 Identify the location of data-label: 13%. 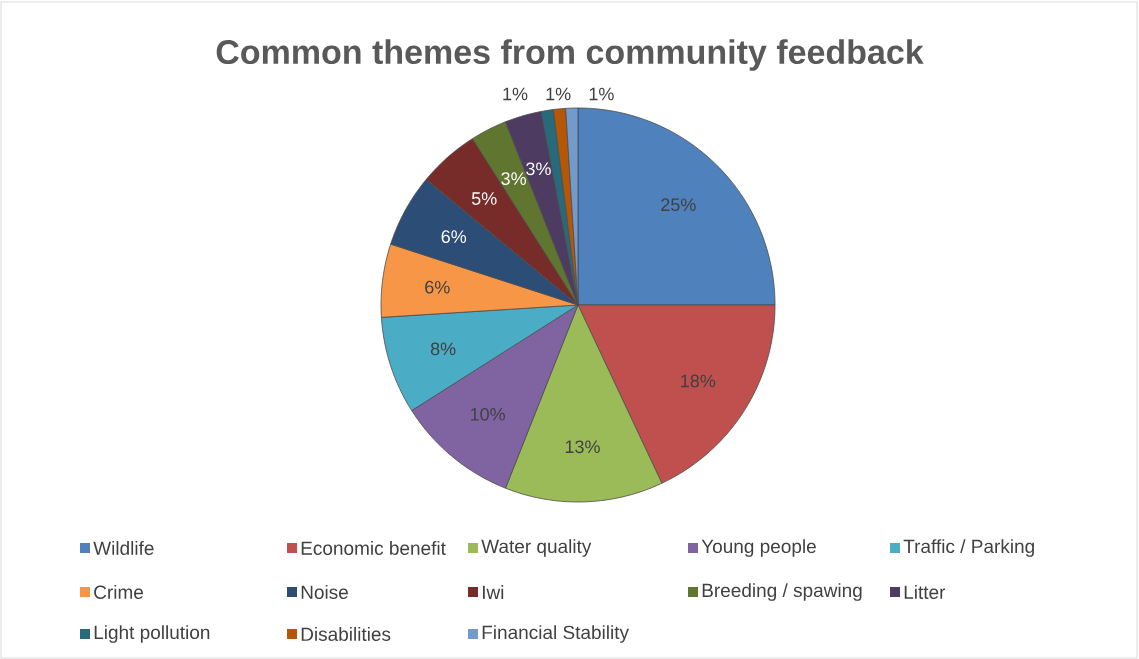
(582, 447).